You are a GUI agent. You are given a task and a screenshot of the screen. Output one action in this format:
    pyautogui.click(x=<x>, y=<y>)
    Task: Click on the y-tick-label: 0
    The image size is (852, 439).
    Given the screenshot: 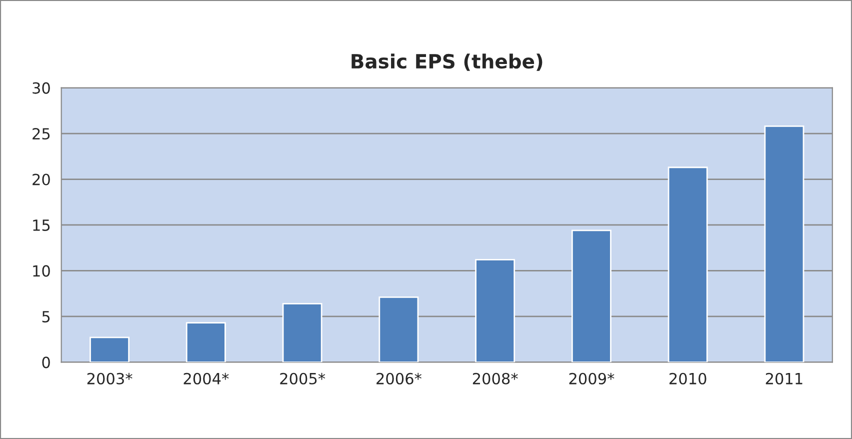 What is the action you would take?
    pyautogui.click(x=46, y=362)
    